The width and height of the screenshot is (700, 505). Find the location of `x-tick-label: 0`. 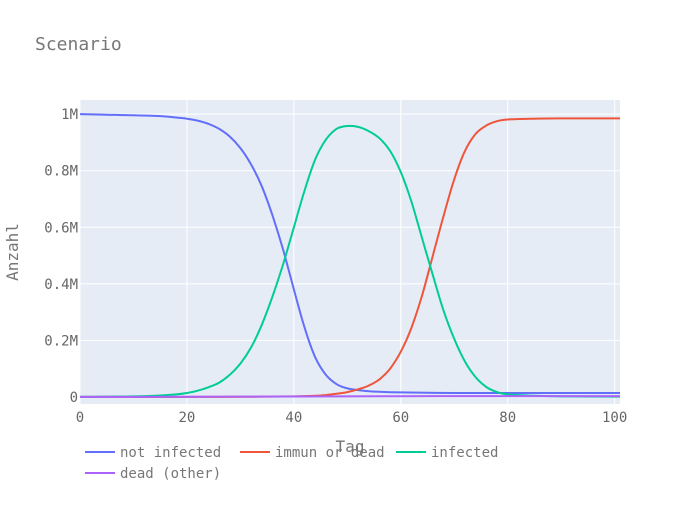

x-tick-label: 0 is located at coordinates (80, 418).